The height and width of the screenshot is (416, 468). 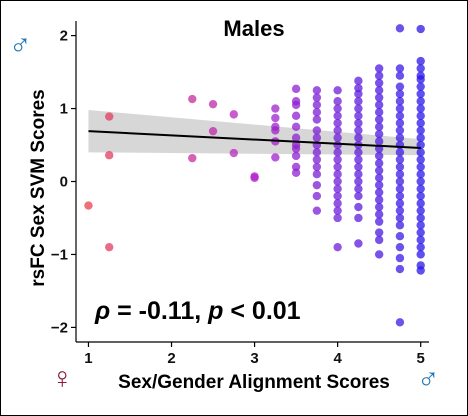 What do you see at coordinates (171, 358) in the screenshot?
I see `x-tick-label: 2` at bounding box center [171, 358].